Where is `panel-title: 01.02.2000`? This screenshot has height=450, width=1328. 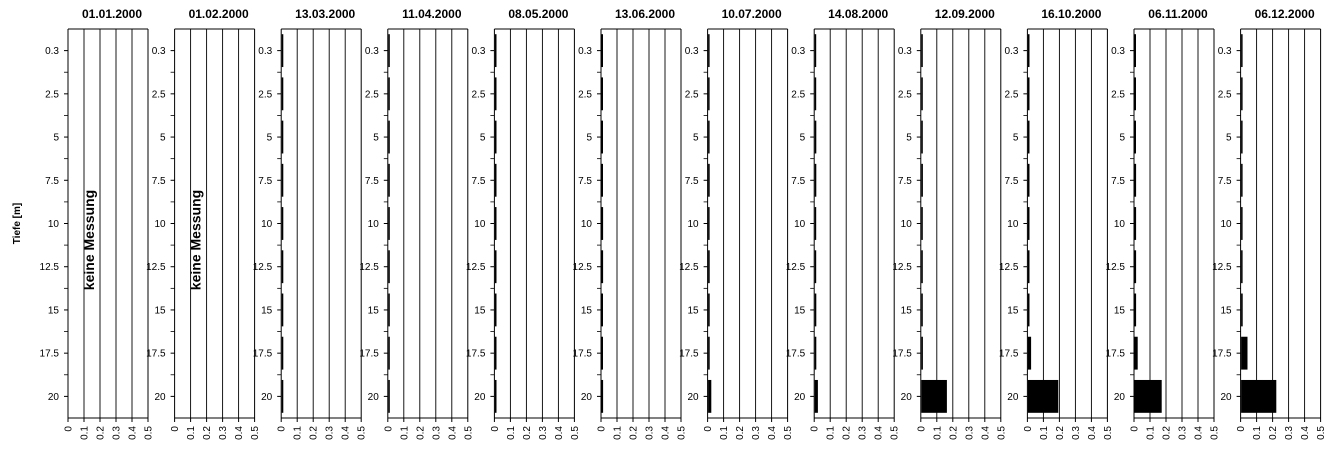 panel-title: 01.02.2000 is located at coordinates (219, 14).